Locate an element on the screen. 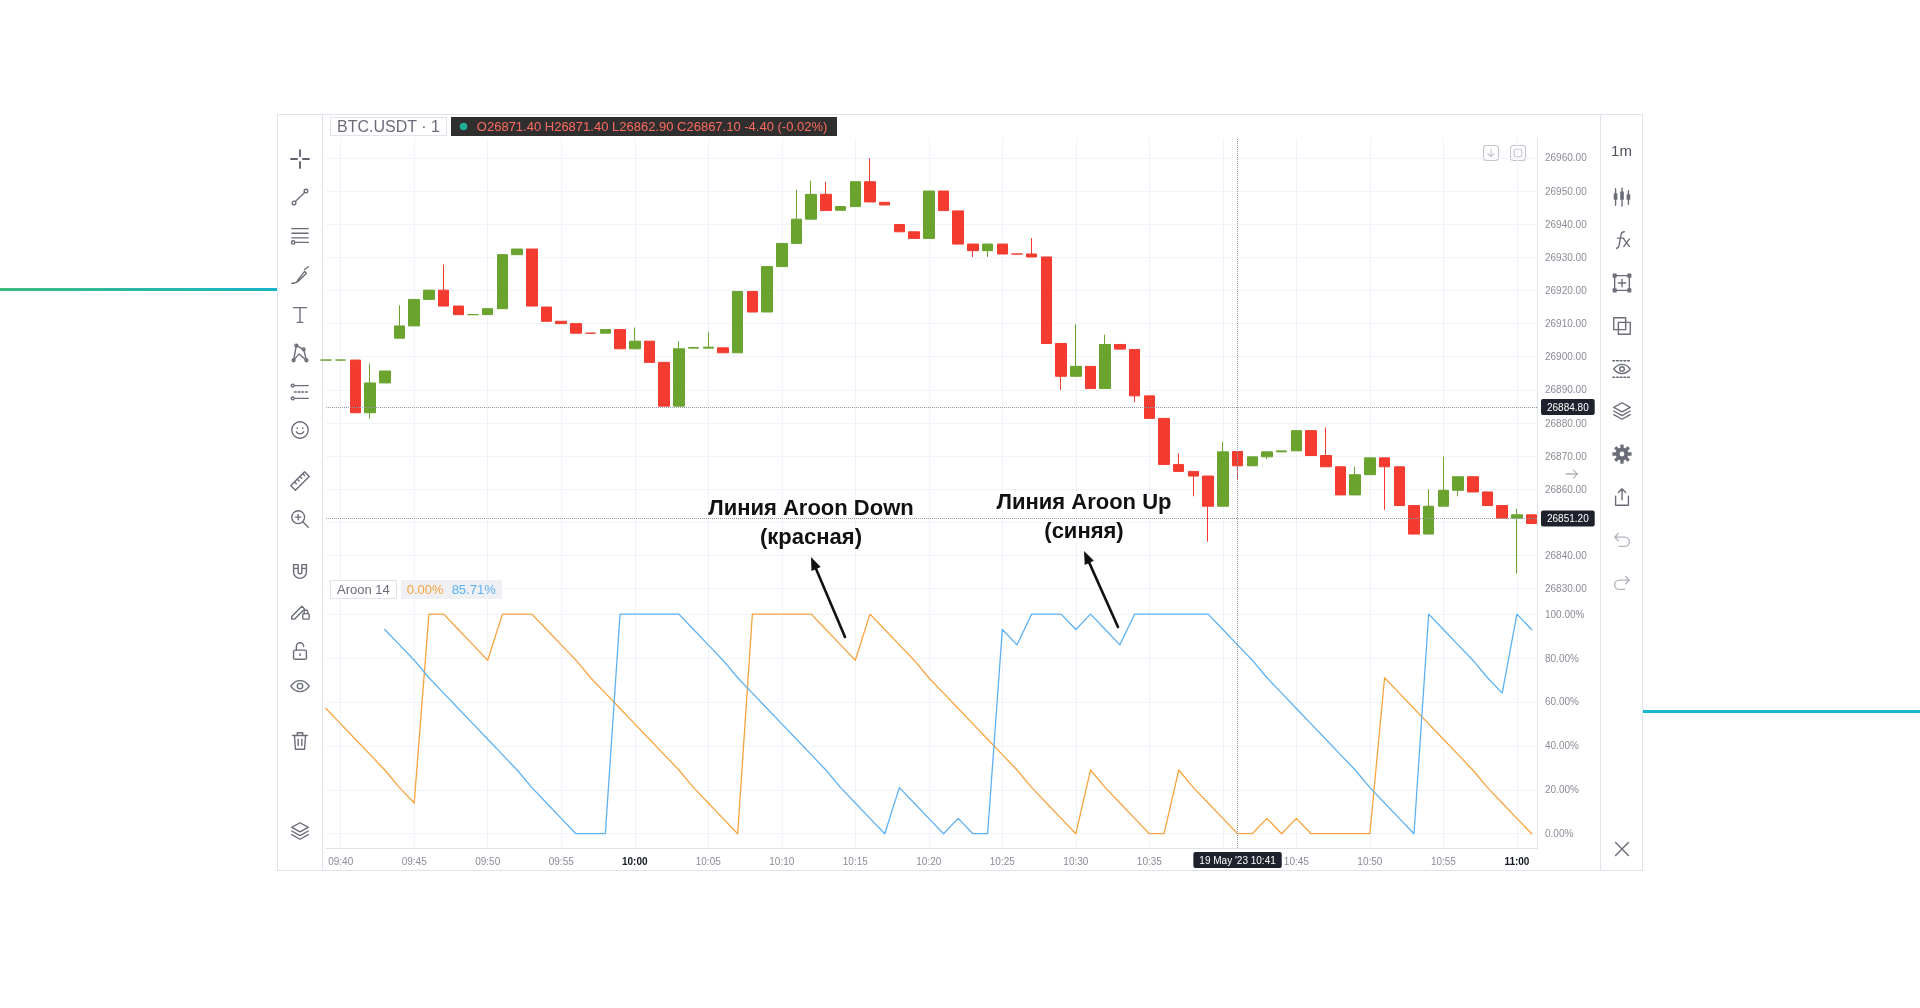  x-tick-label: 09:50 is located at coordinates (488, 861).